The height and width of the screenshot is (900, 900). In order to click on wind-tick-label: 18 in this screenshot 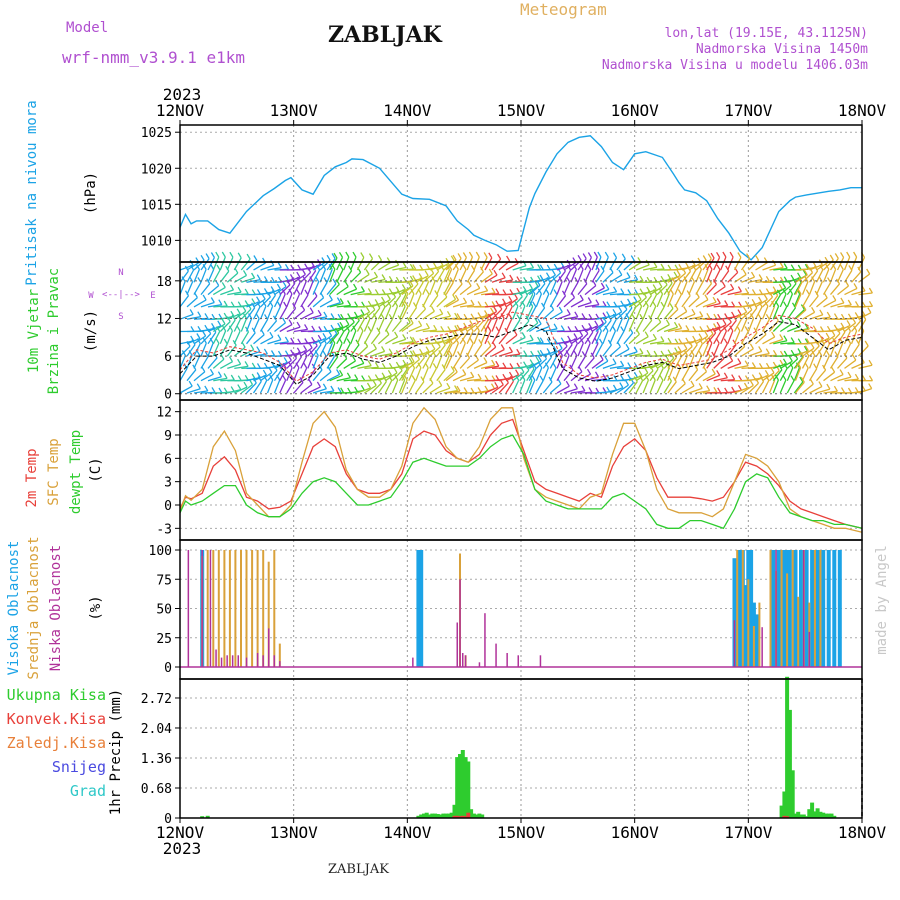, I will do `click(164, 282)`.